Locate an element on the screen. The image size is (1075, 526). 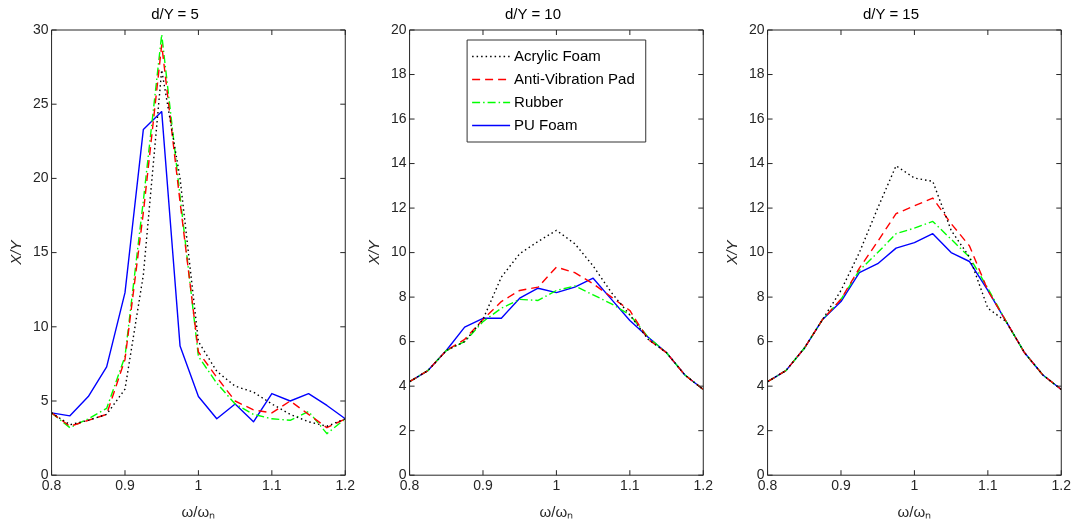
legend-label: PU Foam is located at coordinates (546, 124).